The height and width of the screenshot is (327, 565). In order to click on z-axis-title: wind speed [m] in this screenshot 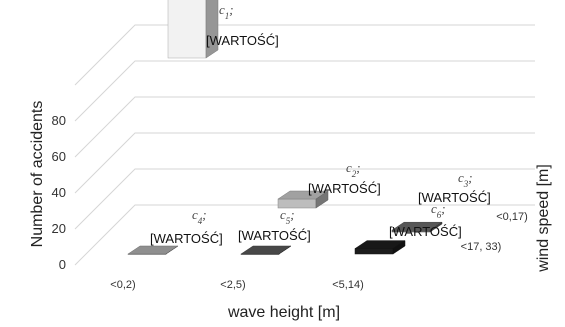, I will do `click(543, 218)`.